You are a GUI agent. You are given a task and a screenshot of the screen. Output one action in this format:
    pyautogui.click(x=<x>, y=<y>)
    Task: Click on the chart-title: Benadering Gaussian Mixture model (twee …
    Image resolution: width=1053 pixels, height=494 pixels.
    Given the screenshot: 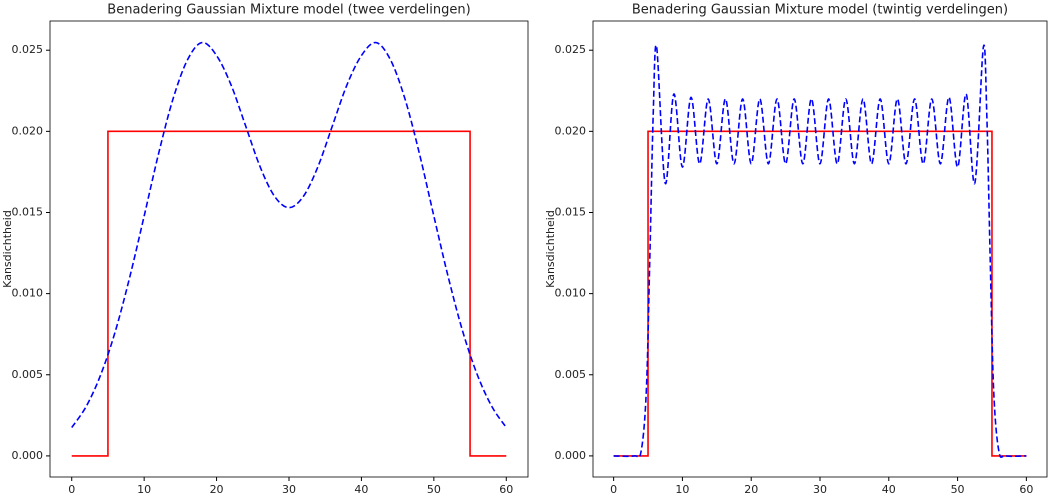 What is the action you would take?
    pyautogui.click(x=288, y=10)
    